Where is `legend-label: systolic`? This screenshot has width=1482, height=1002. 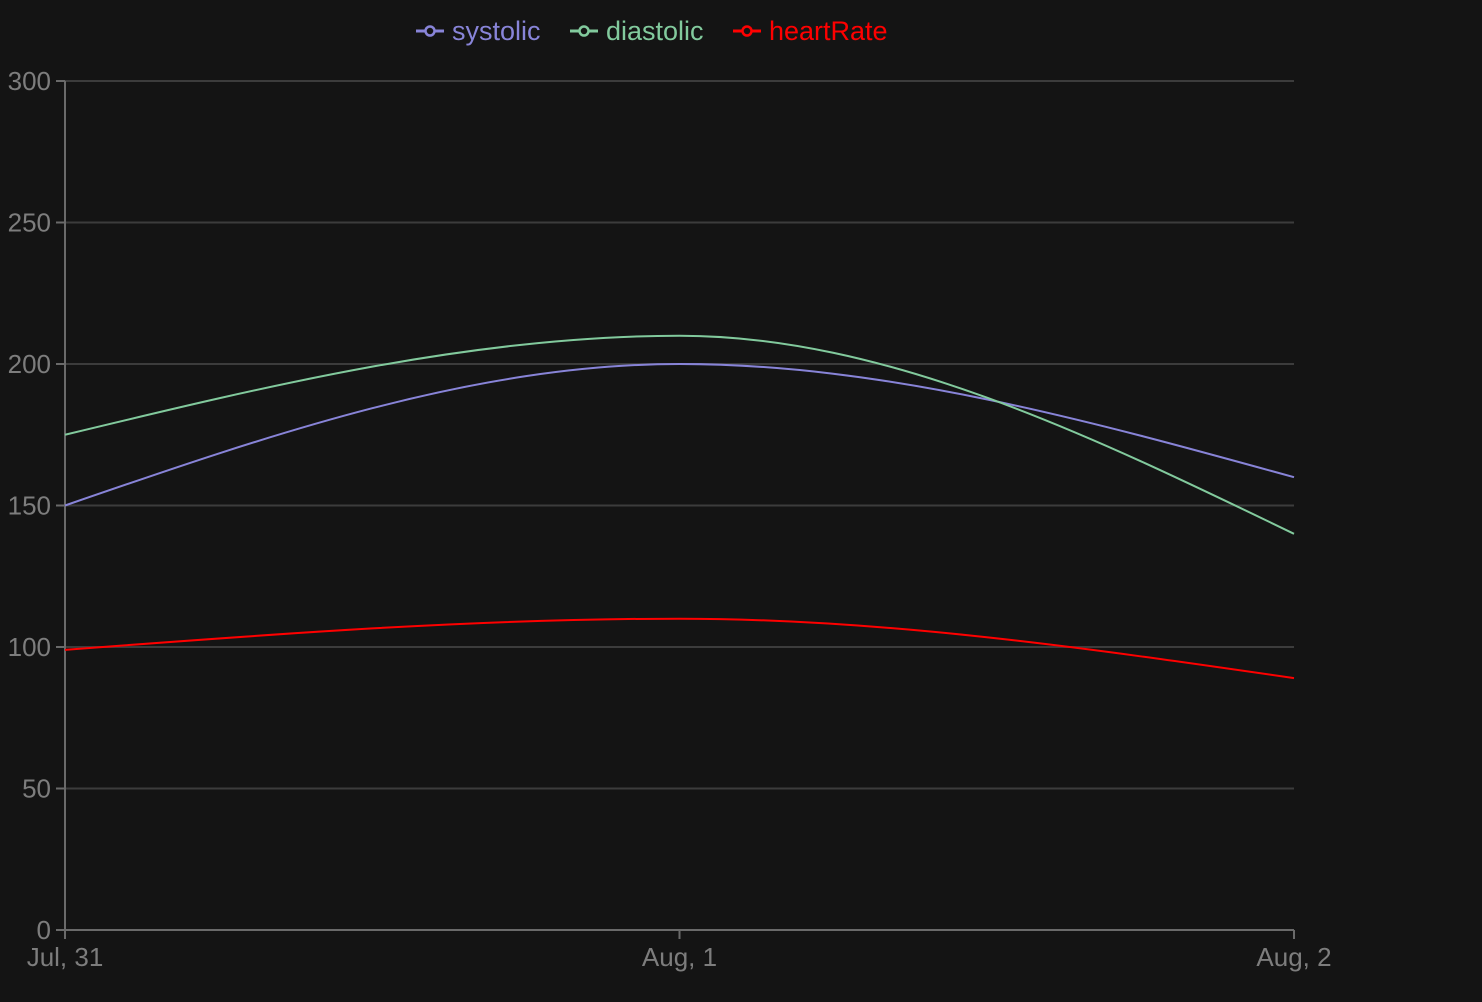 legend-label: systolic is located at coordinates (496, 31).